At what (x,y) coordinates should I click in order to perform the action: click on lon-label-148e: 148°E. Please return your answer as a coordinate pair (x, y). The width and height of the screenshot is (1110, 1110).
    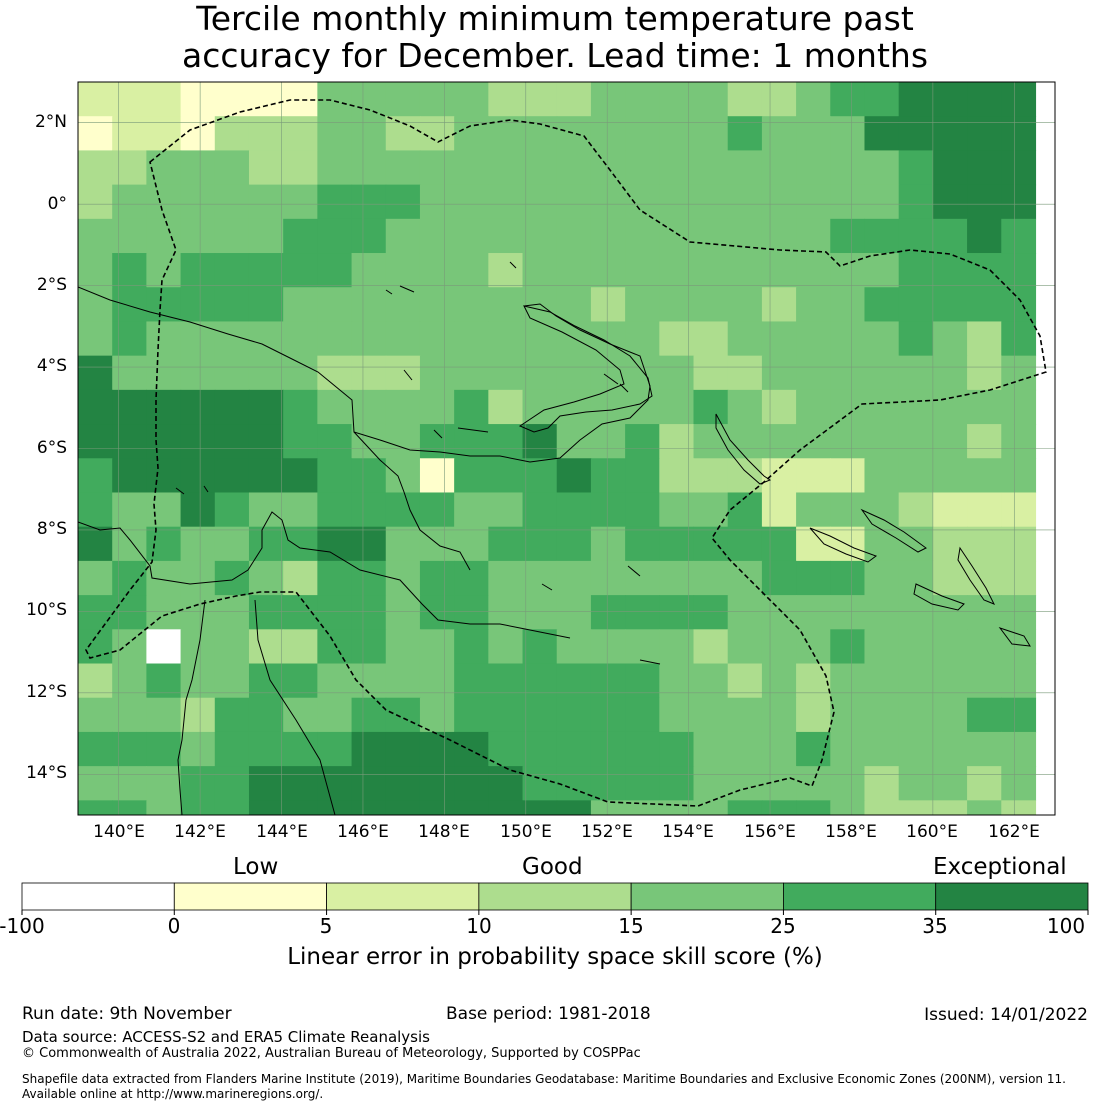
    Looking at the image, I should click on (444, 832).